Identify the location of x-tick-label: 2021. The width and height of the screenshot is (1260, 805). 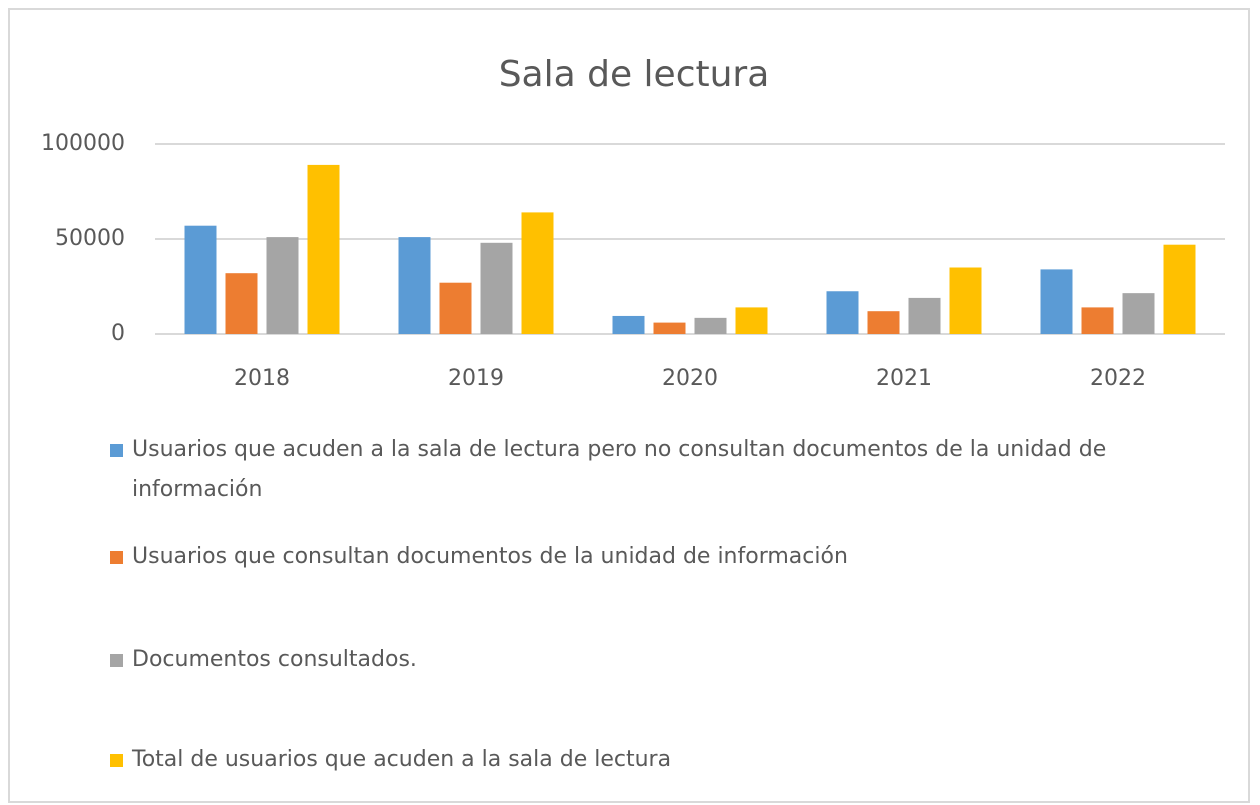
(904, 378).